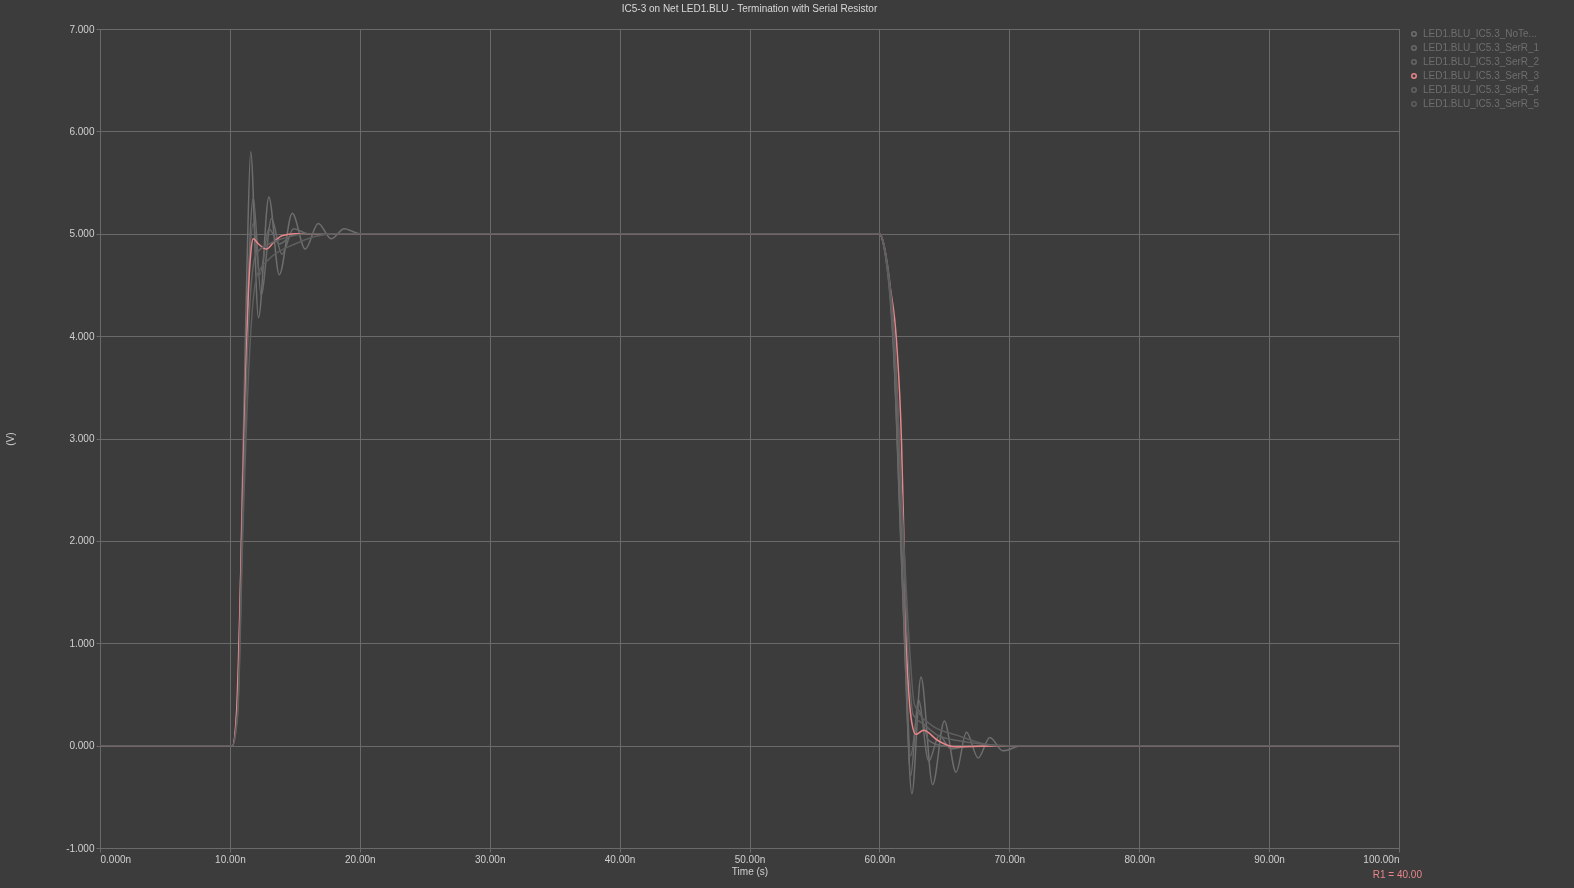 The width and height of the screenshot is (1574, 888). Describe the element at coordinates (880, 859) in the screenshot. I see `x-tick-label: 60.00n` at that location.